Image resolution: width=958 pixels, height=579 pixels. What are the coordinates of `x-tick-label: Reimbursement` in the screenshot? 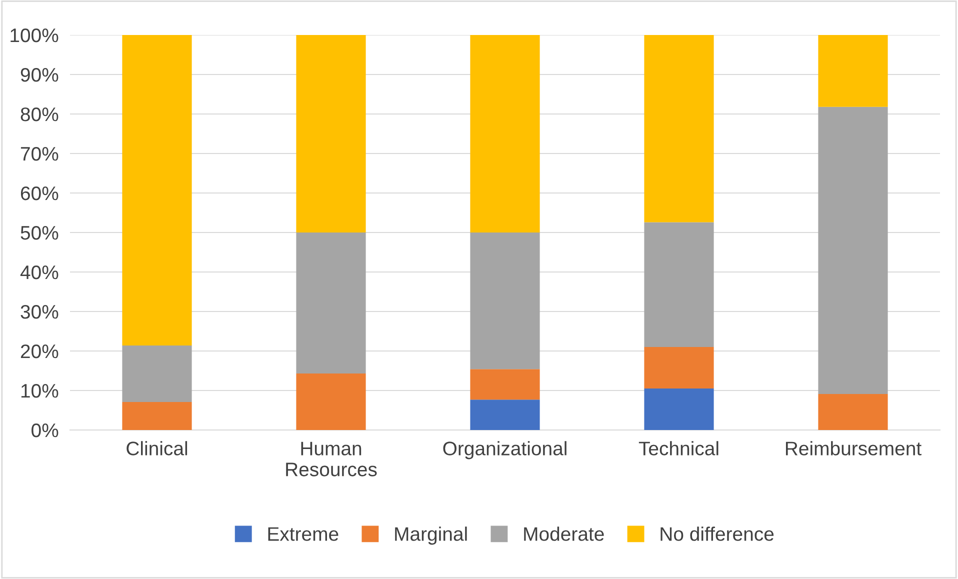 It's located at (854, 448).